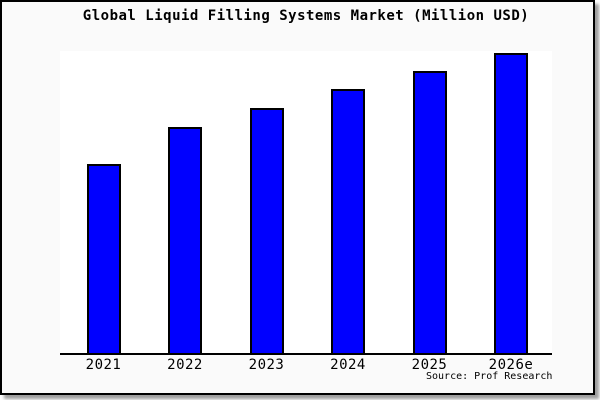 The image size is (600, 400). What do you see at coordinates (266, 365) in the screenshot?
I see `x-tick-label-2023: 2023` at bounding box center [266, 365].